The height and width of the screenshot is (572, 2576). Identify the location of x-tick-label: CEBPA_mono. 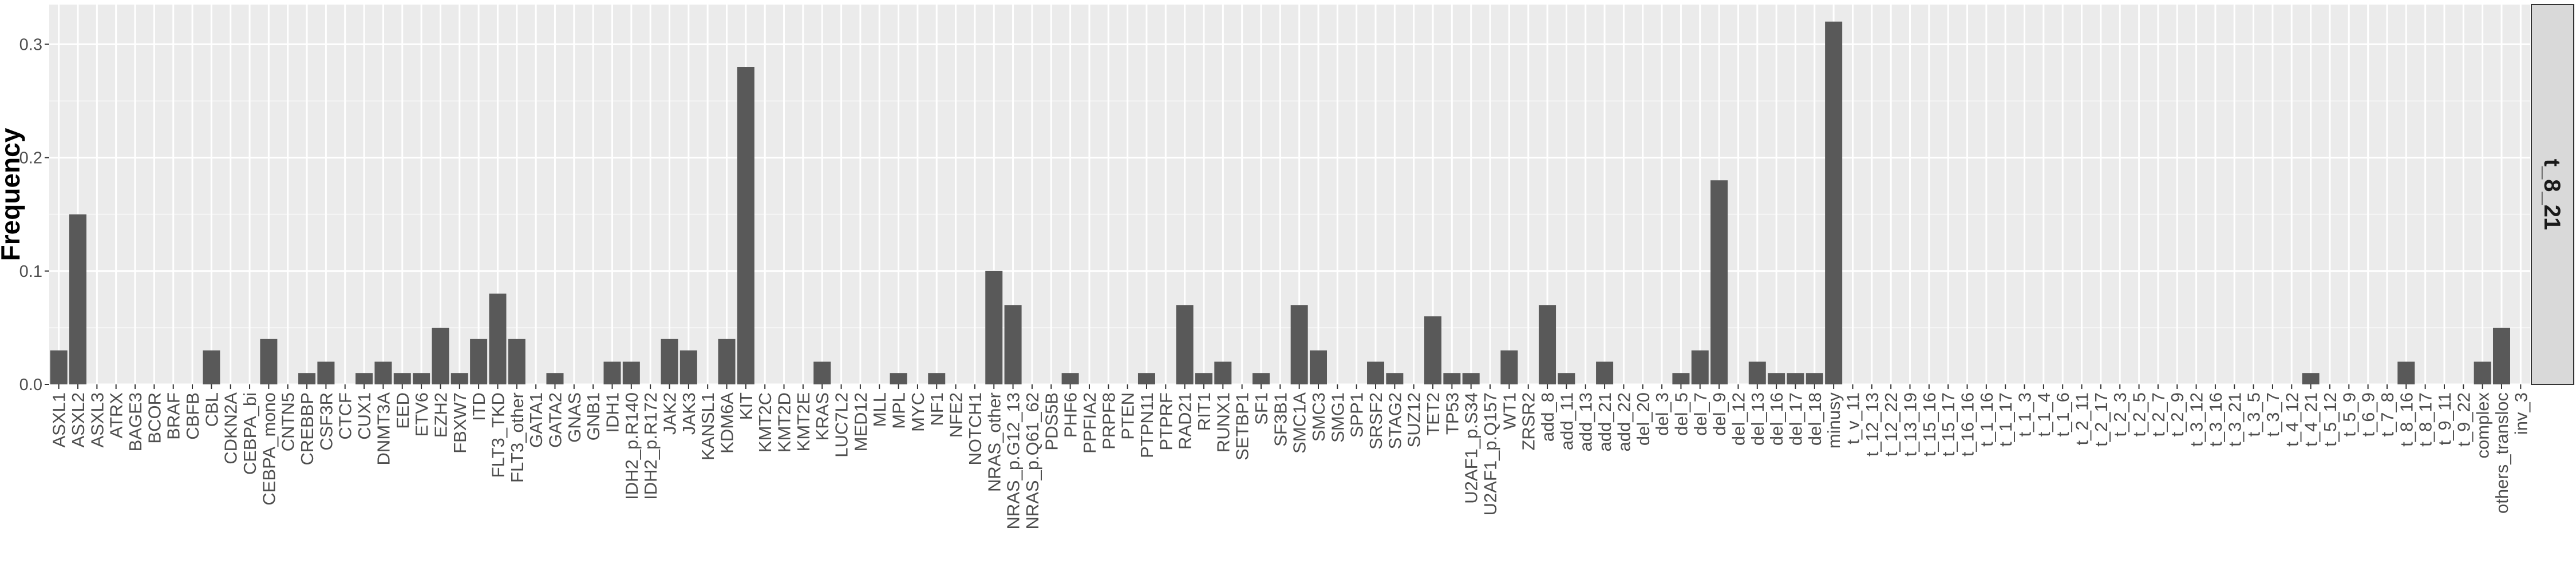
(269, 449).